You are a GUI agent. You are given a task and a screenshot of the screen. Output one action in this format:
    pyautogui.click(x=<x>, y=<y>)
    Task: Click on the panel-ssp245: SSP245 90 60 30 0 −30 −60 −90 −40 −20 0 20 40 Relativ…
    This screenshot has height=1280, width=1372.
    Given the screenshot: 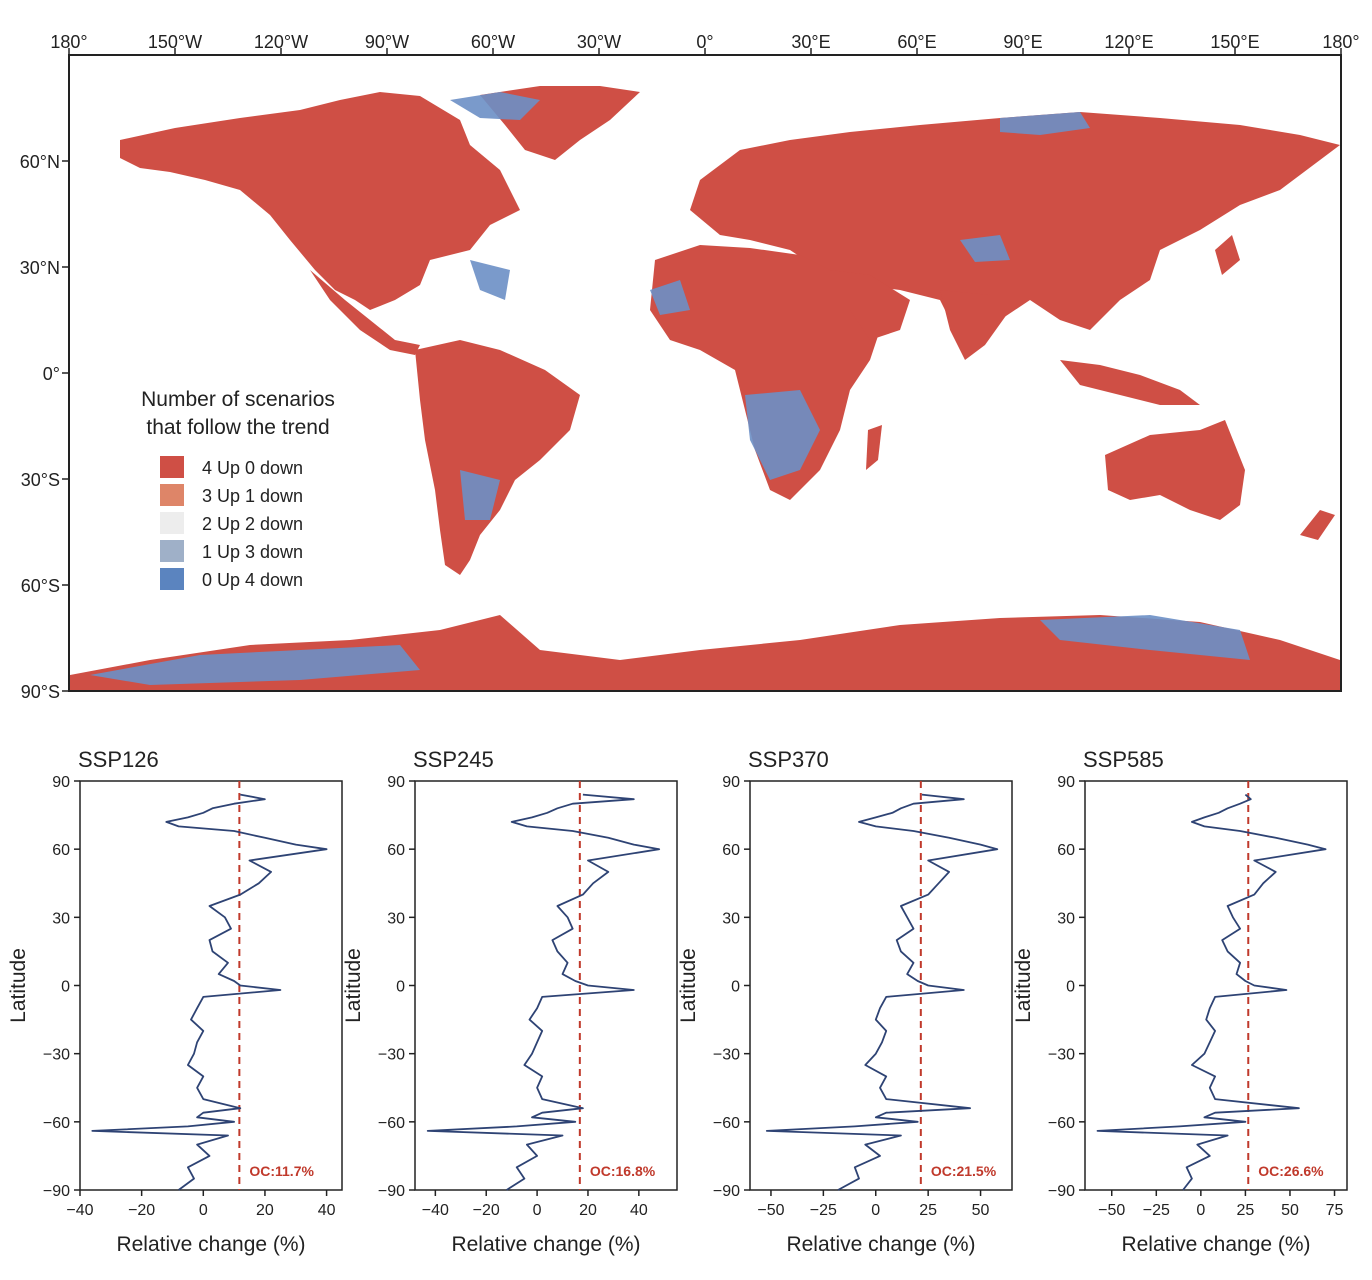 What is the action you would take?
    pyautogui.click(x=510, y=1001)
    